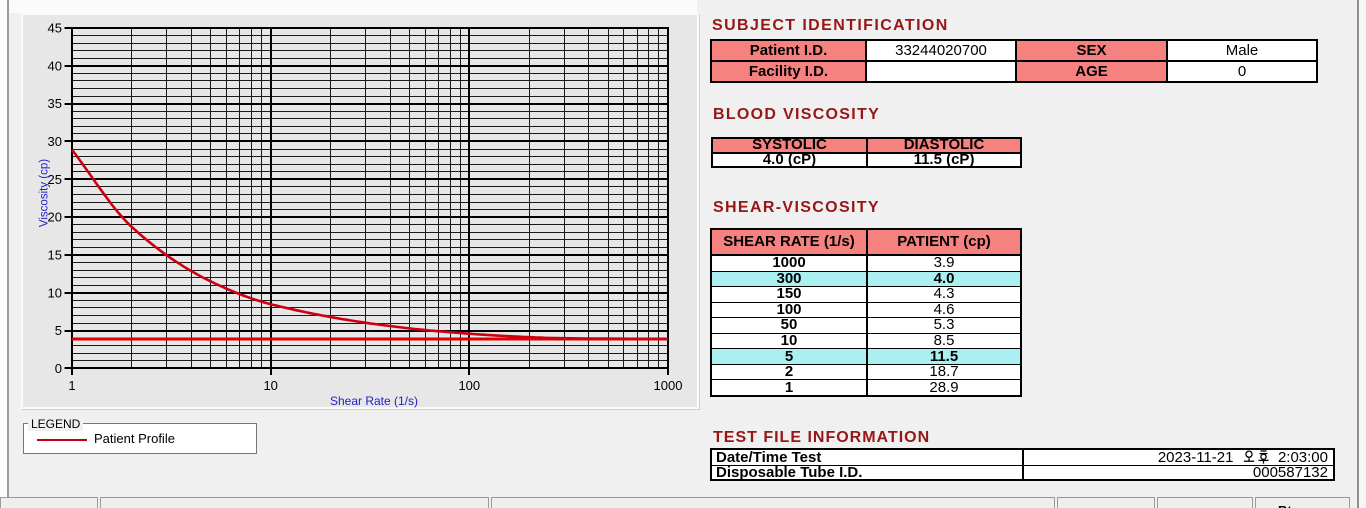 The width and height of the screenshot is (1366, 508). Describe the element at coordinates (55, 179) in the screenshot. I see `svg-text: 25` at that location.